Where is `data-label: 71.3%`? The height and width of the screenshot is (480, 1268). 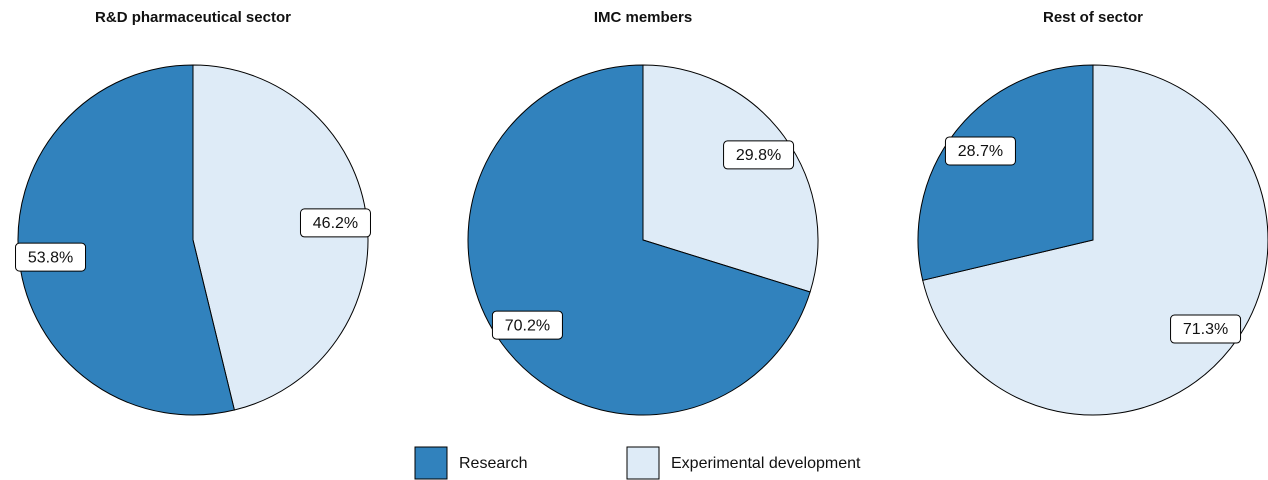
data-label: 71.3% is located at coordinates (1205, 329).